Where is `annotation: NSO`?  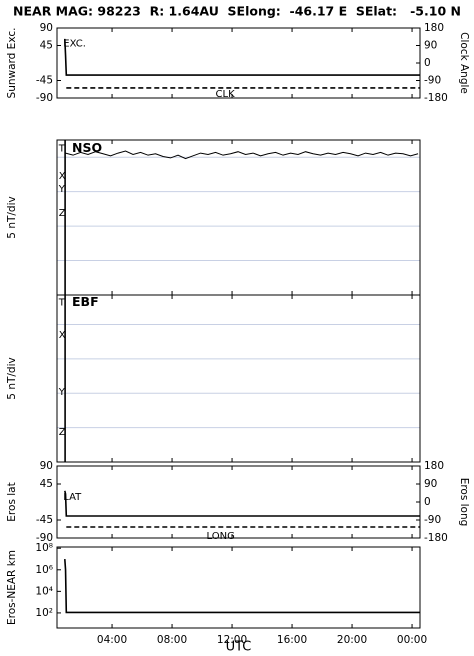
annotation: NSO is located at coordinates (87, 147).